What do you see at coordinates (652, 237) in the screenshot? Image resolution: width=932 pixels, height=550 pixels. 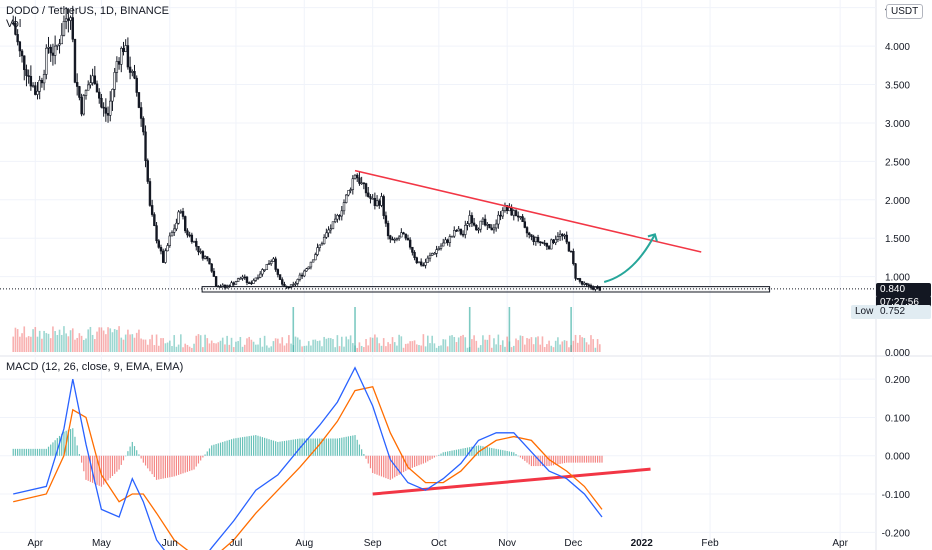 I see `projection-arrowhead` at bounding box center [652, 237].